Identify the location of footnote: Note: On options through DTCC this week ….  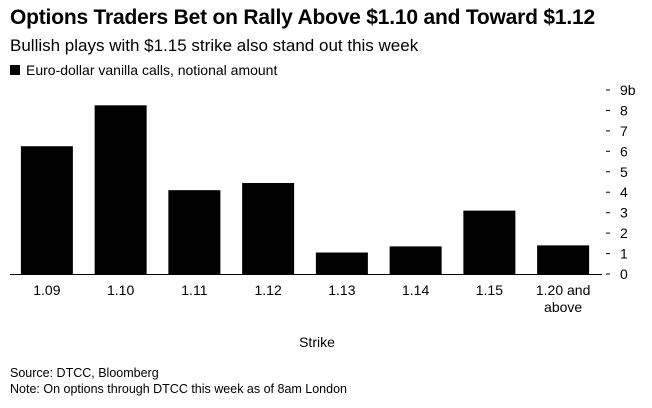
(178, 389).